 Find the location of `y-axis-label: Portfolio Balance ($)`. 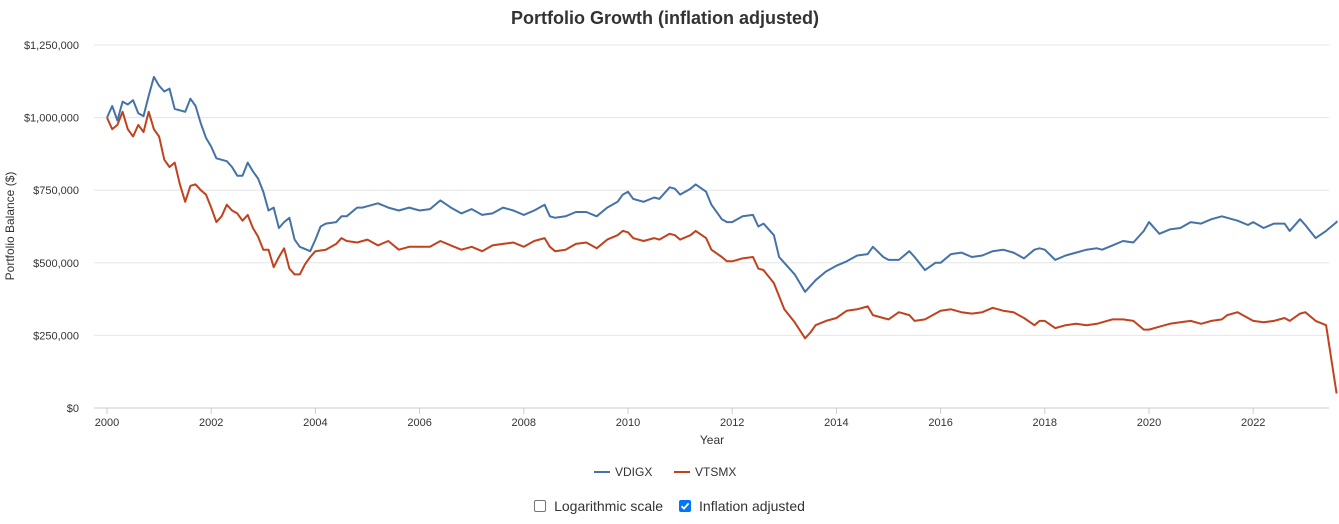

y-axis-label: Portfolio Balance ($) is located at coordinates (10, 226).